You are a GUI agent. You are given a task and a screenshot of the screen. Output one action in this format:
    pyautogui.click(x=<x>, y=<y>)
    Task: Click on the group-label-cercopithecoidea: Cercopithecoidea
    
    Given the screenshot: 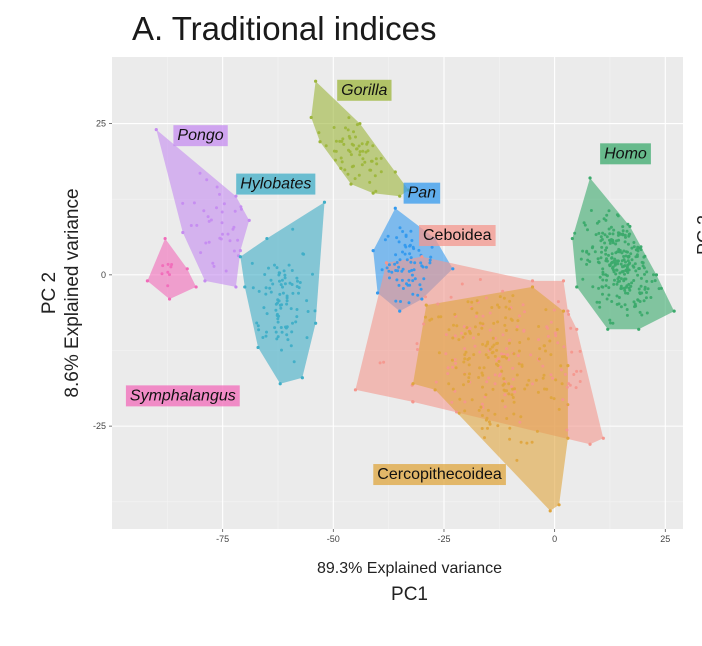 What is the action you would take?
    pyautogui.click(x=439, y=474)
    